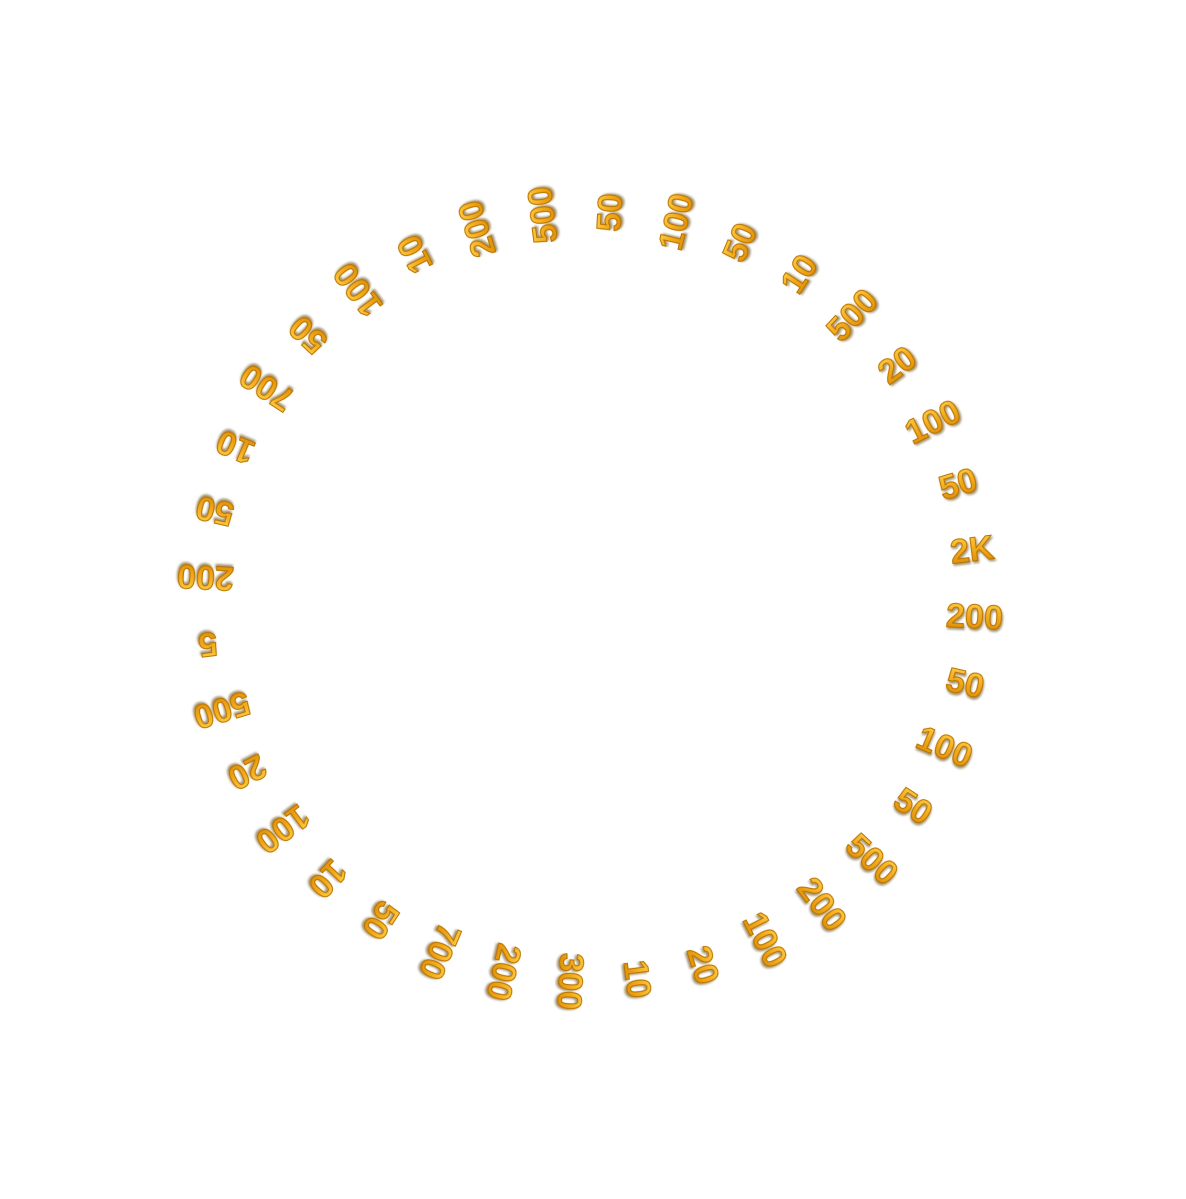 Image resolution: width=1186 pixels, height=1199 pixels. What do you see at coordinates (570, 982) in the screenshot?
I see `prize-label: 300` at bounding box center [570, 982].